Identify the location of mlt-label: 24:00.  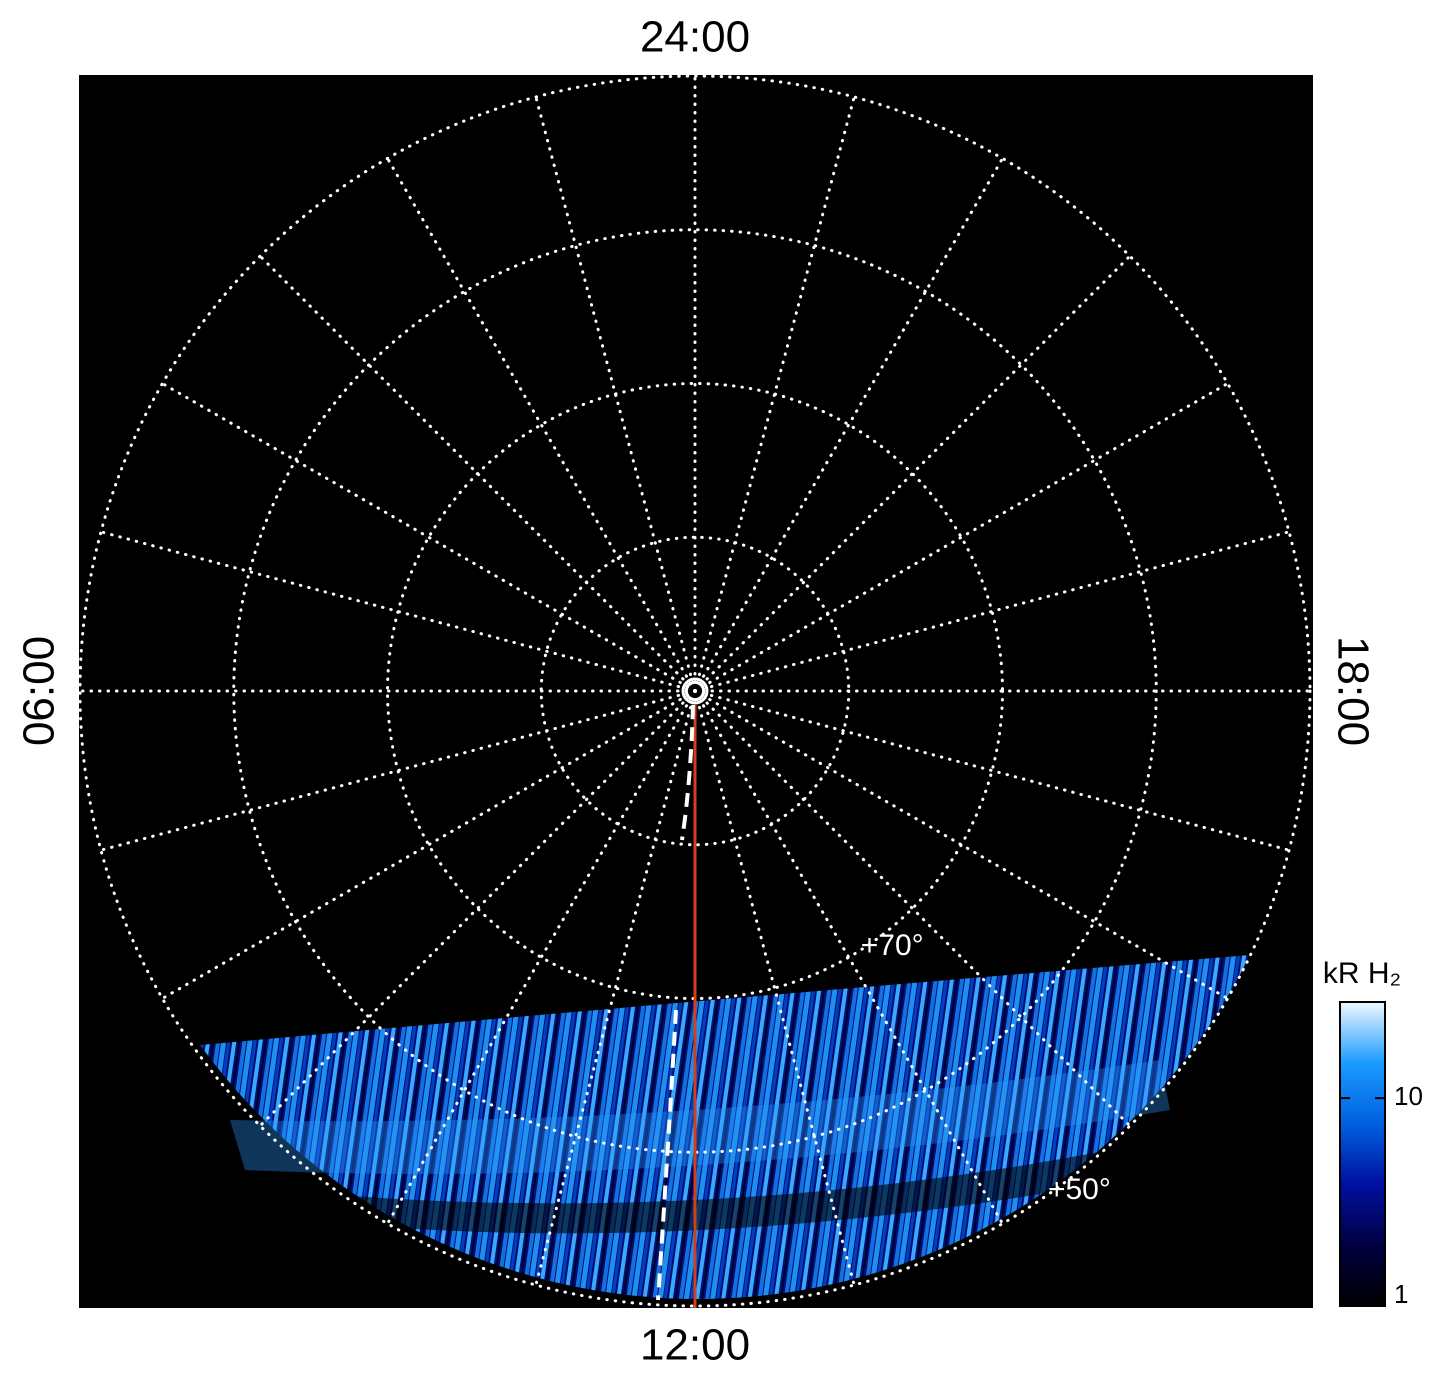
(695, 37).